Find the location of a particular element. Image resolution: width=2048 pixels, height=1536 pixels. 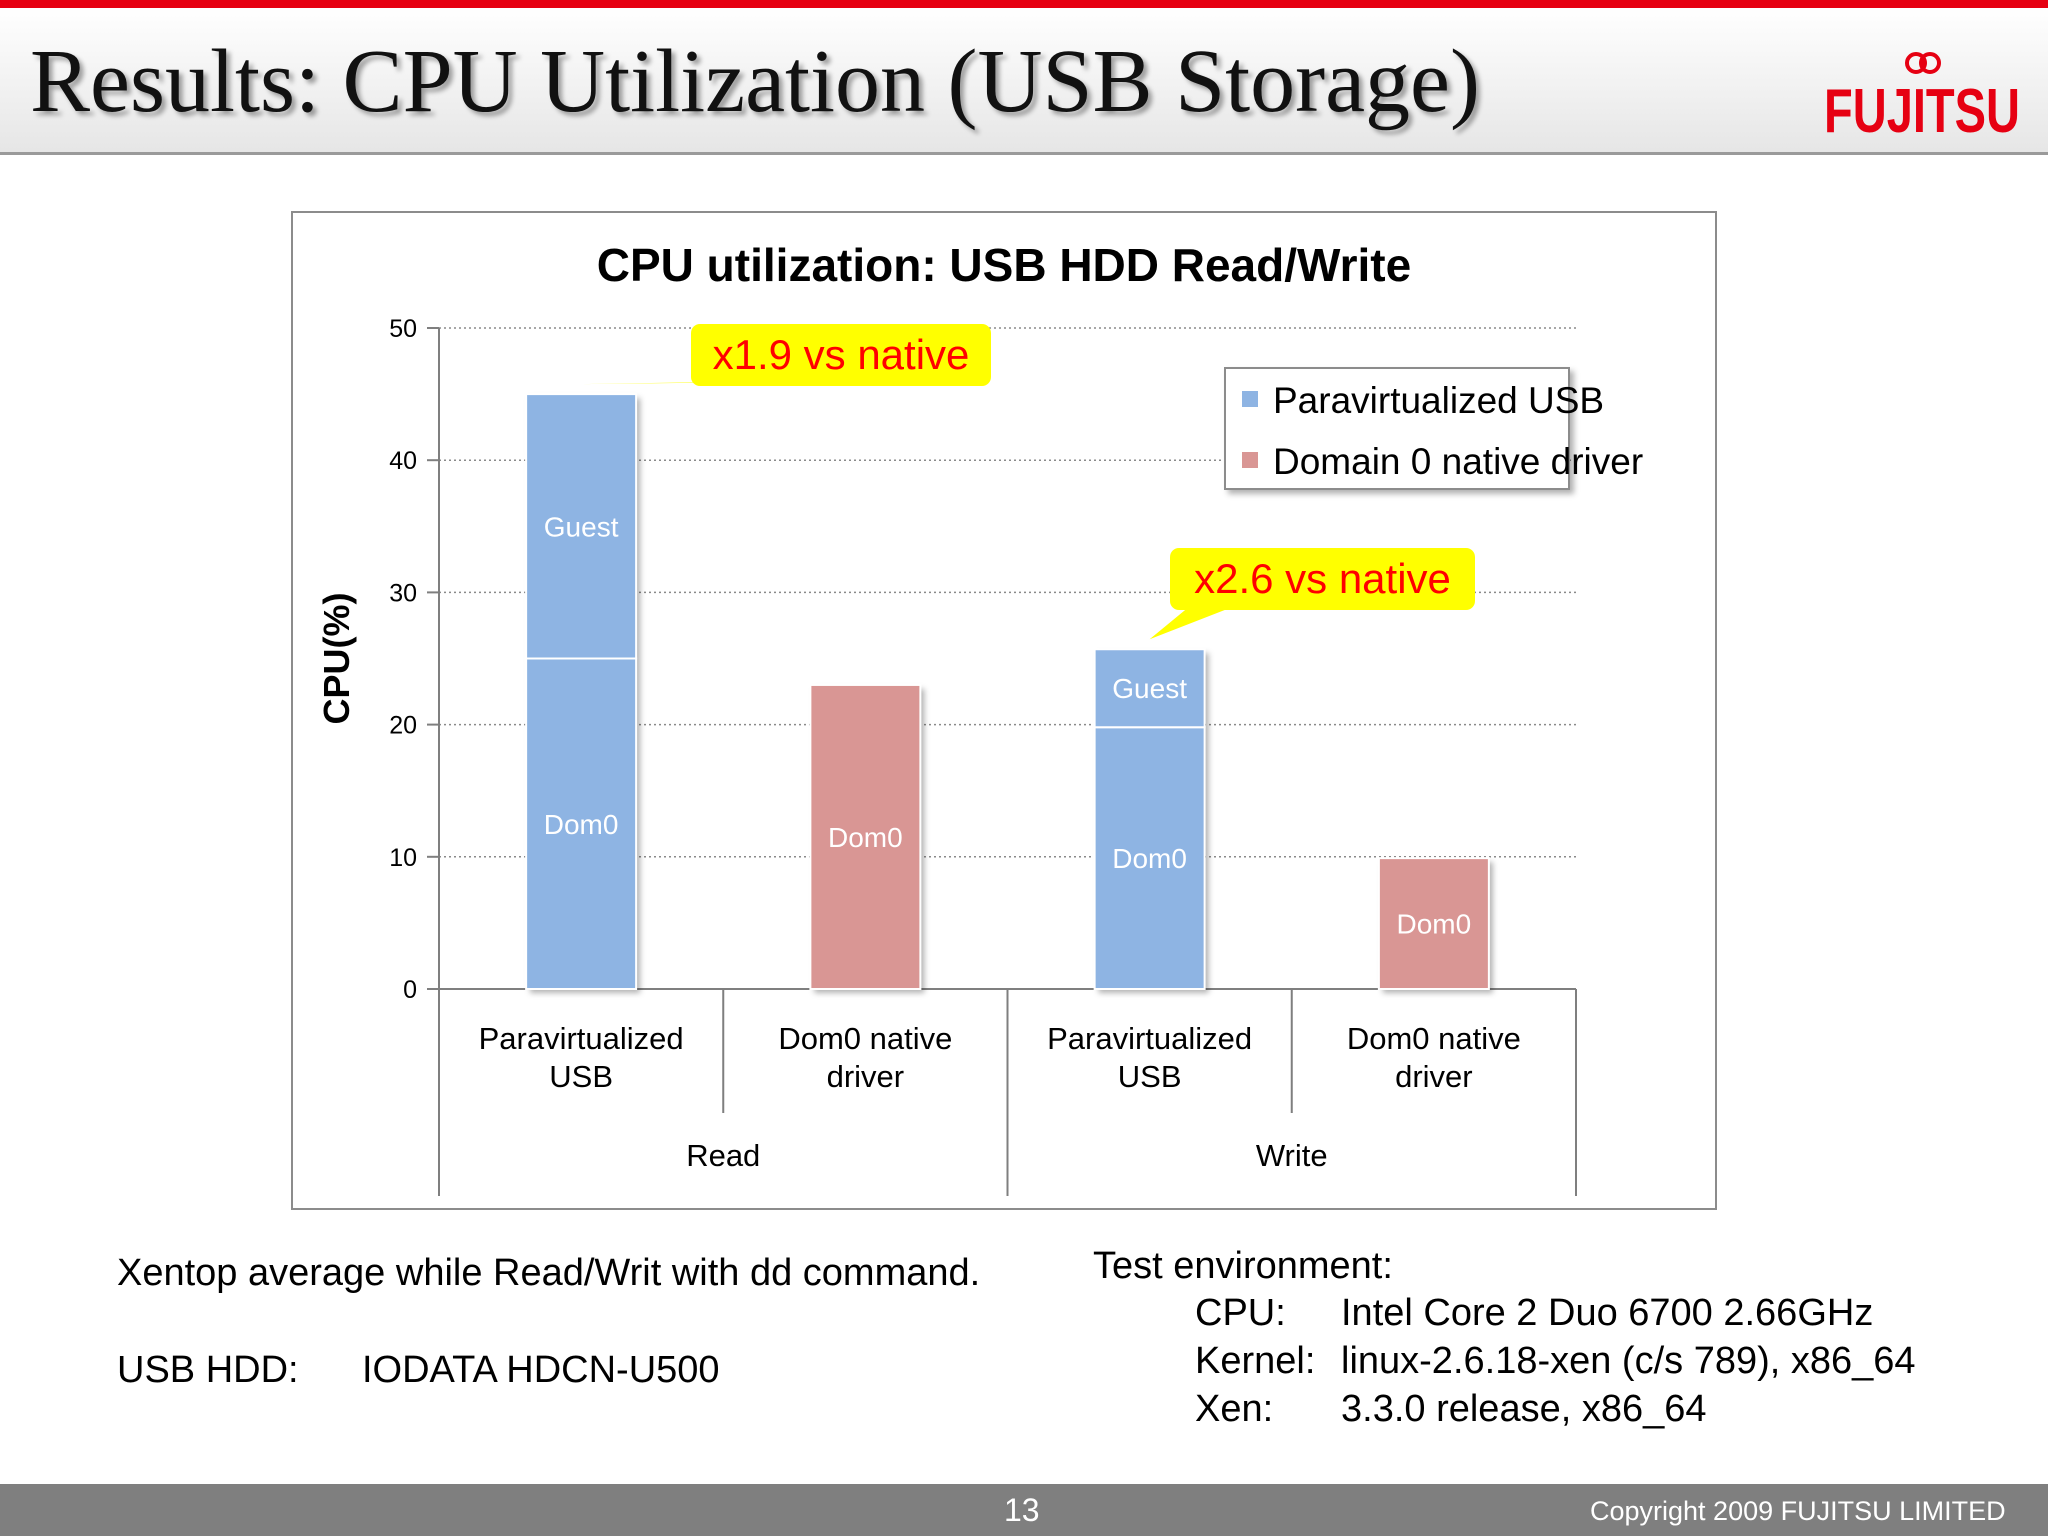

y-tick-label: 20 is located at coordinates (403, 726).